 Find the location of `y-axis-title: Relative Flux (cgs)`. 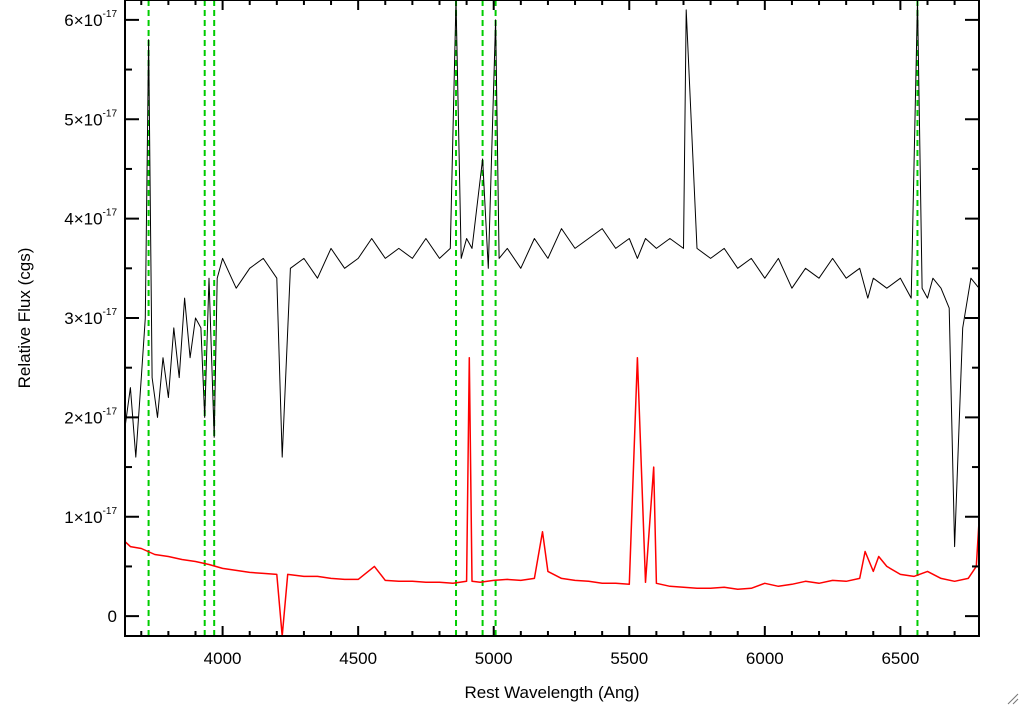

y-axis-title: Relative Flux (cgs) is located at coordinates (24, 318).